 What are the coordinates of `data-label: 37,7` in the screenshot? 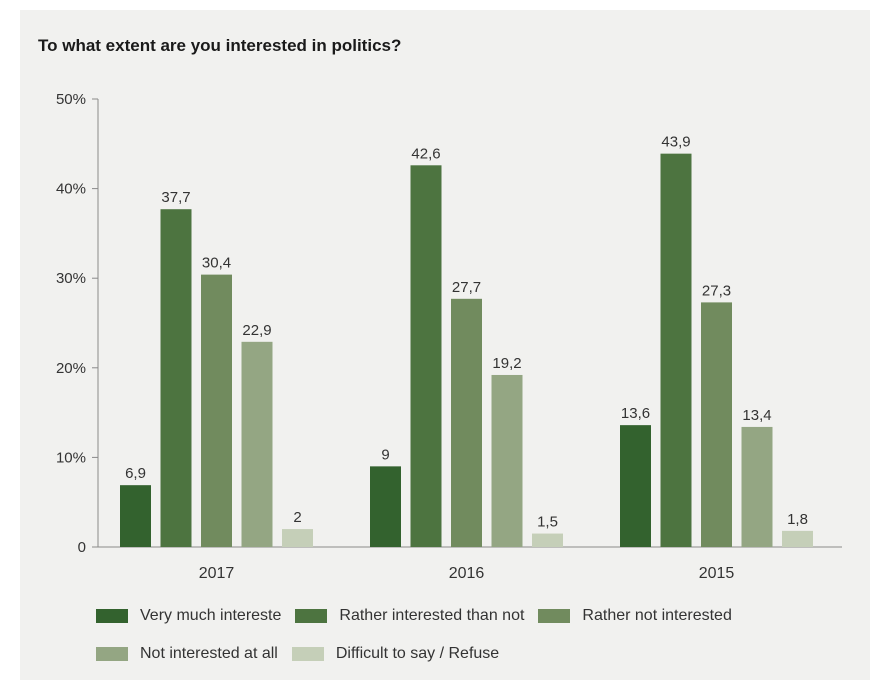 It's located at (175, 197).